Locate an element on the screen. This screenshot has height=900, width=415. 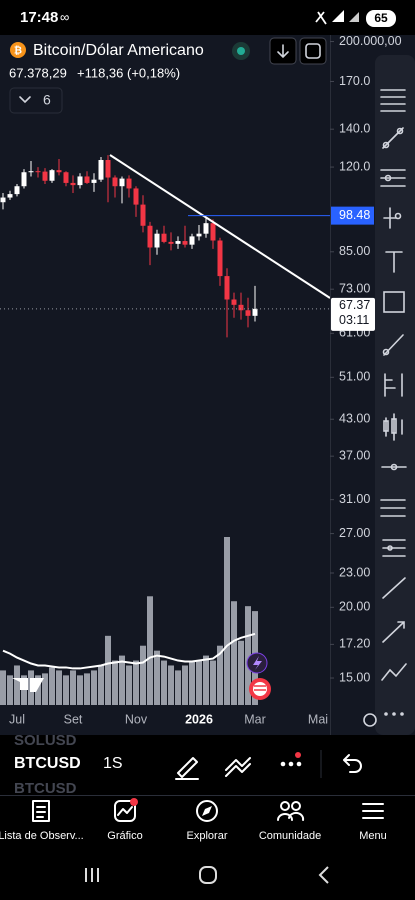
flag-stripes is located at coordinates (260, 688).